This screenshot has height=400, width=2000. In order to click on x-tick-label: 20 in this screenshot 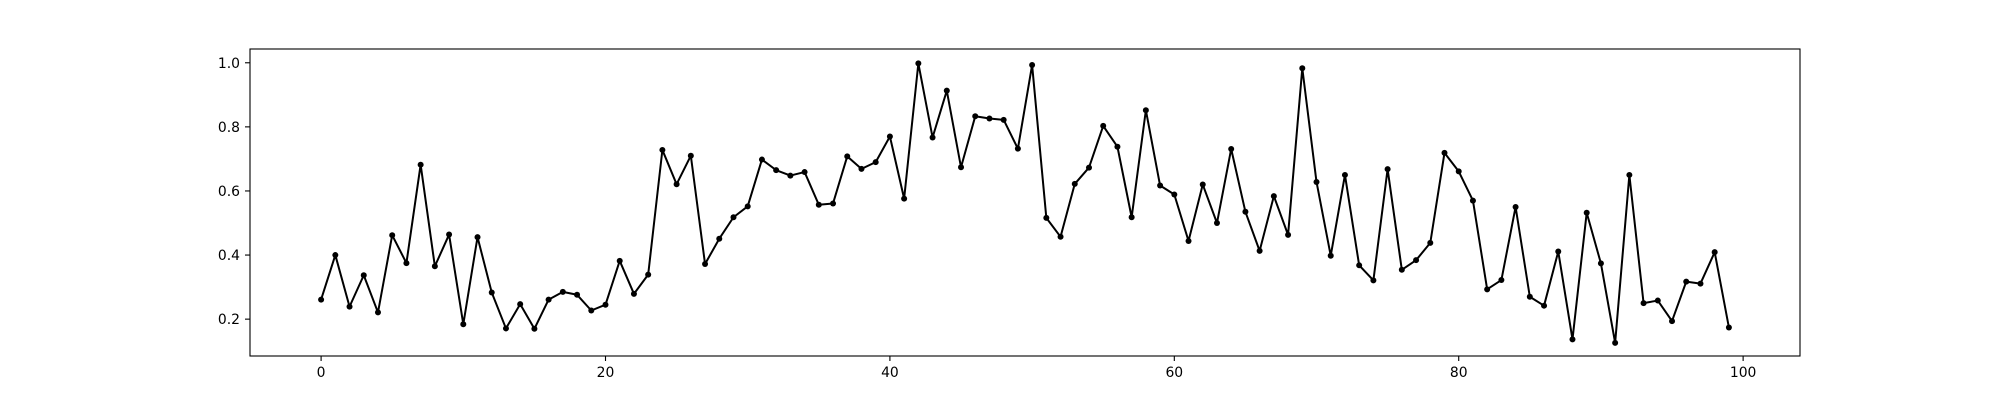, I will do `click(606, 373)`.